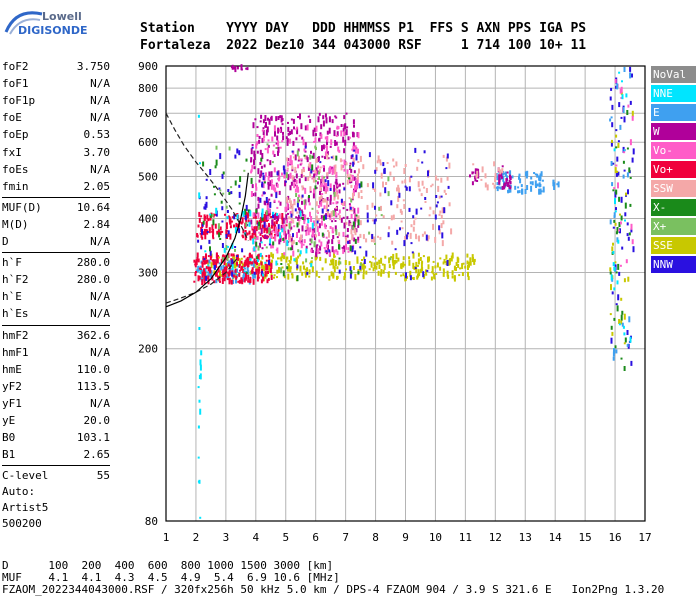 The image size is (700, 600). What do you see at coordinates (56, 420) in the screenshot?
I see `param-row-ye: yE 20.0` at bounding box center [56, 420].